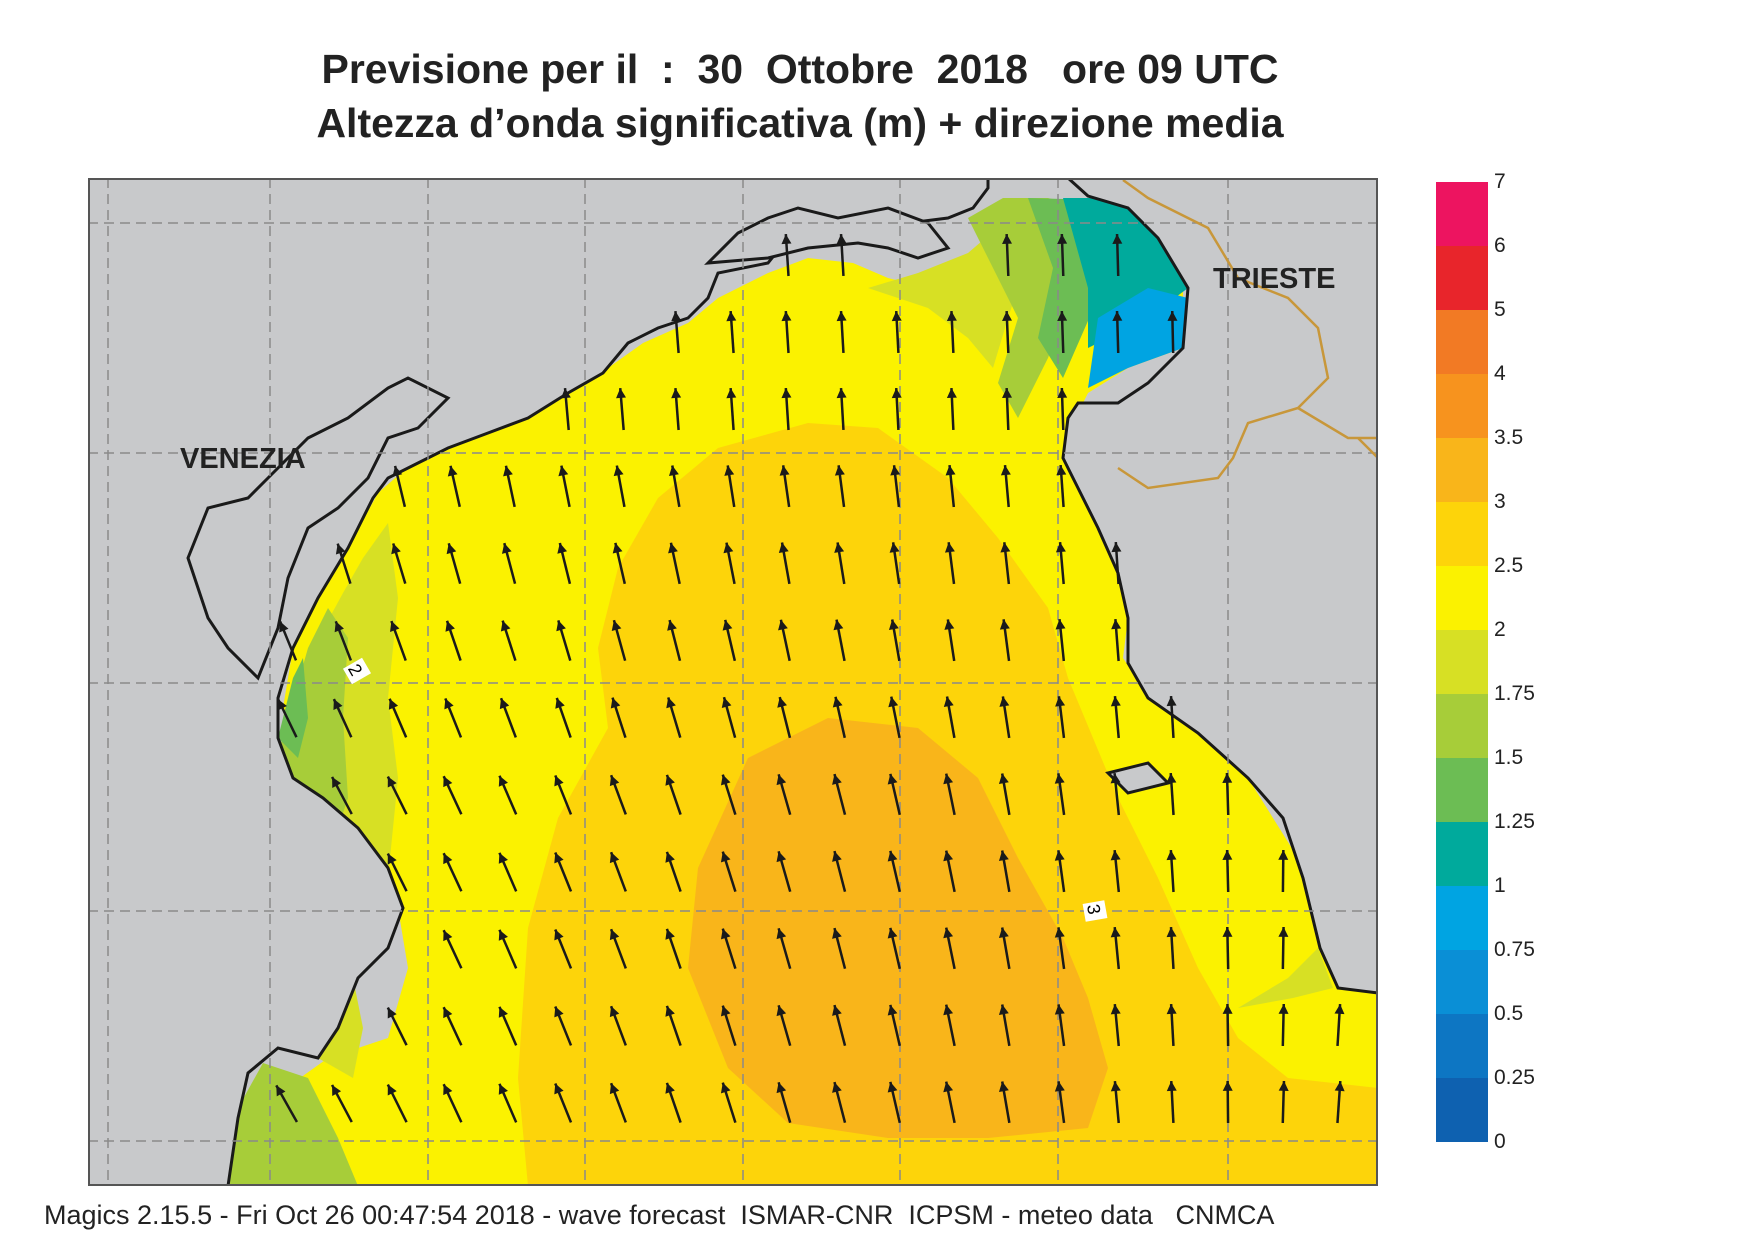 The image size is (1755, 1242). What do you see at coordinates (1509, 437) in the screenshot?
I see `legend-tick-label: 3.5` at bounding box center [1509, 437].